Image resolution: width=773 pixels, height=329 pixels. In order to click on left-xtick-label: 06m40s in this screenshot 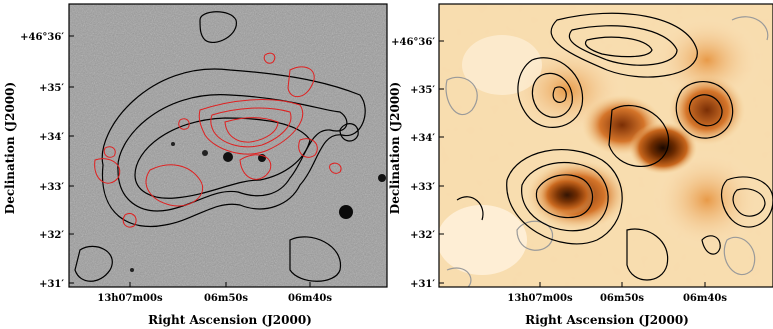, I will do `click(310, 298)`.